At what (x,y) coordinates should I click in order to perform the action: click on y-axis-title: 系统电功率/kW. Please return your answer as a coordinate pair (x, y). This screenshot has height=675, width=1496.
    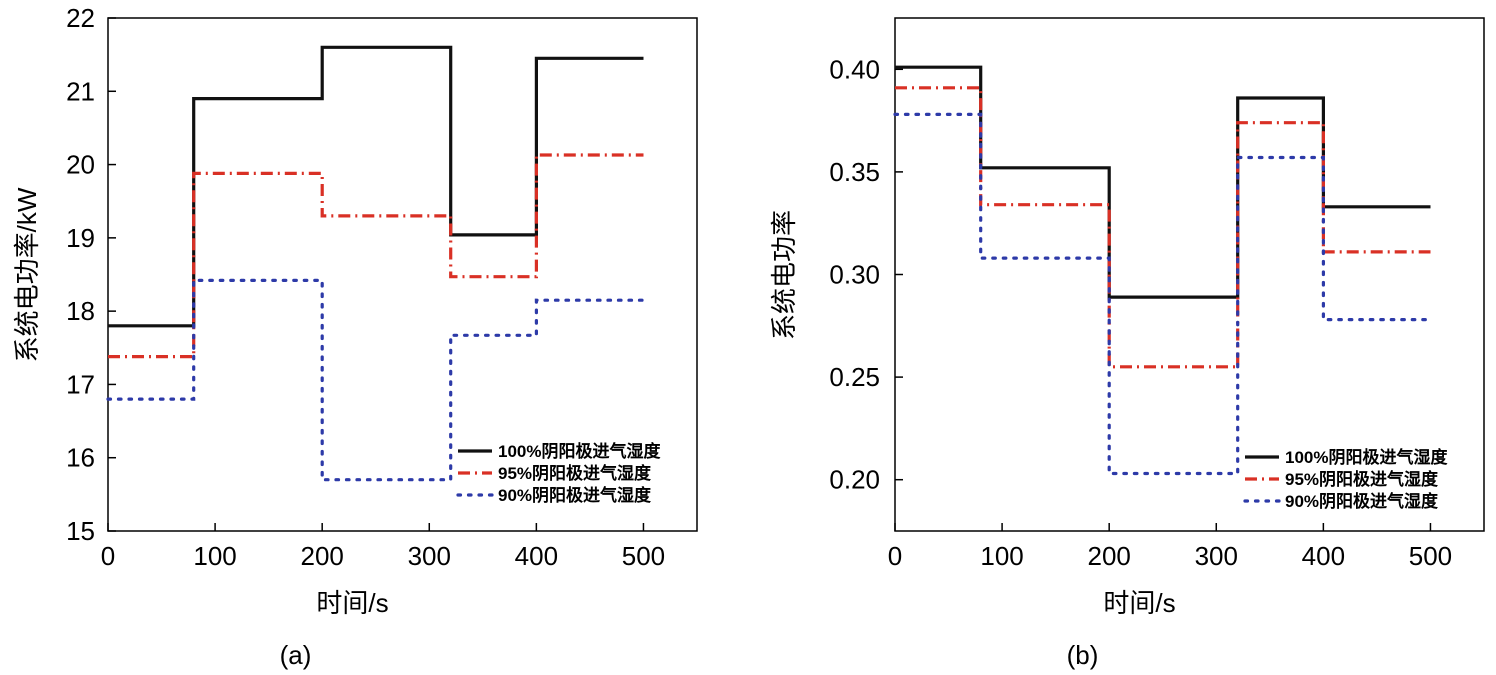
    Looking at the image, I should click on (27, 274).